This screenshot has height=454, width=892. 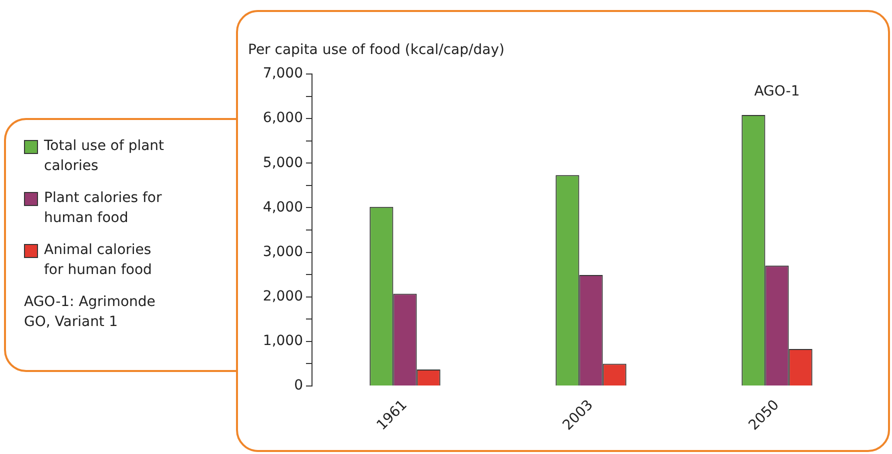 What do you see at coordinates (777, 92) in the screenshot?
I see `annotation: AGO-1` at bounding box center [777, 92].